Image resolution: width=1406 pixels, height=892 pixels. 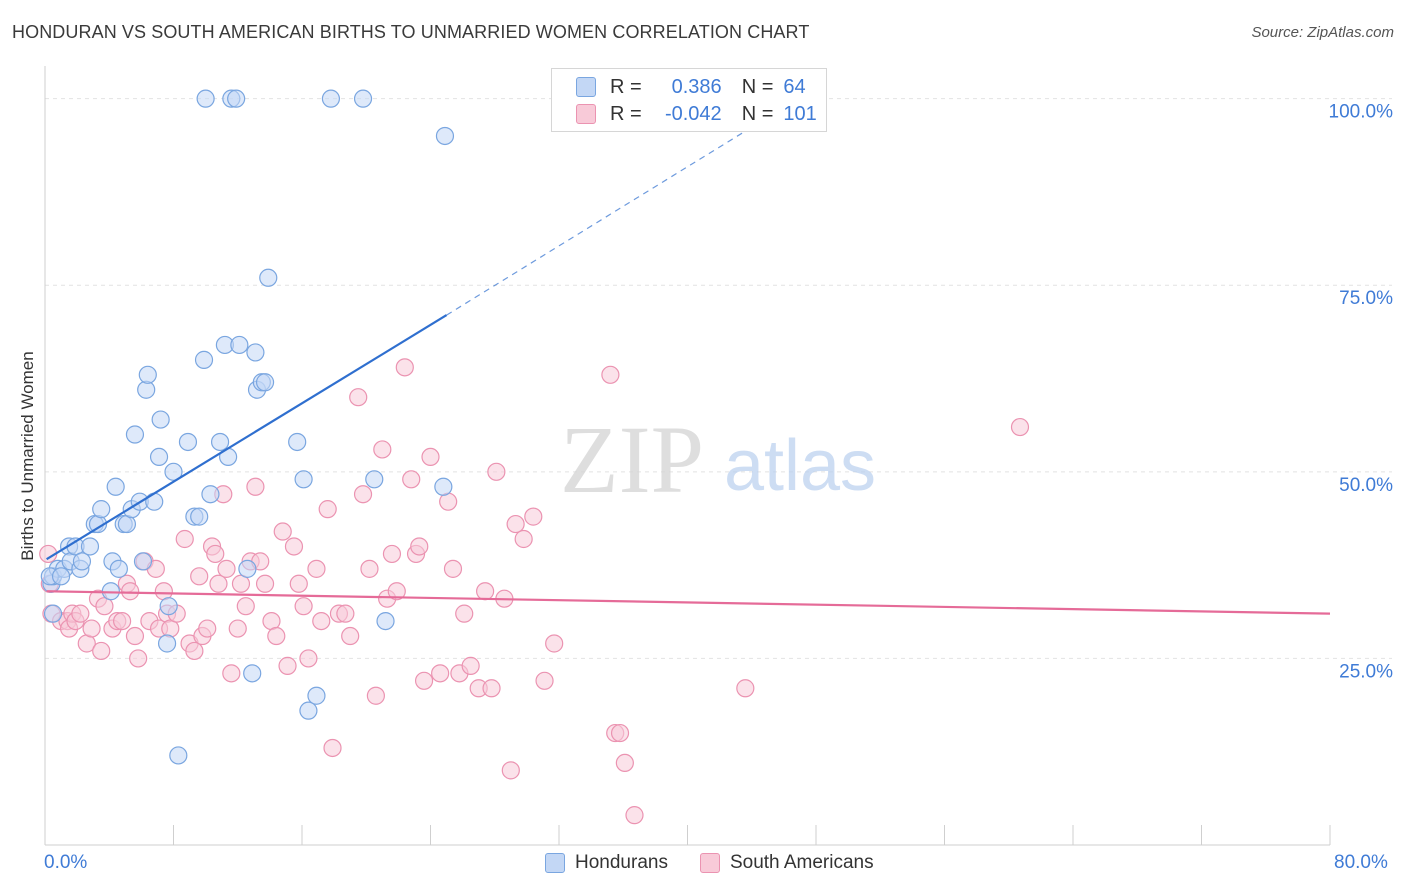 I want to click on legend-row-south-americans: R = -0.042 N = 101, so click(x=696, y=114).